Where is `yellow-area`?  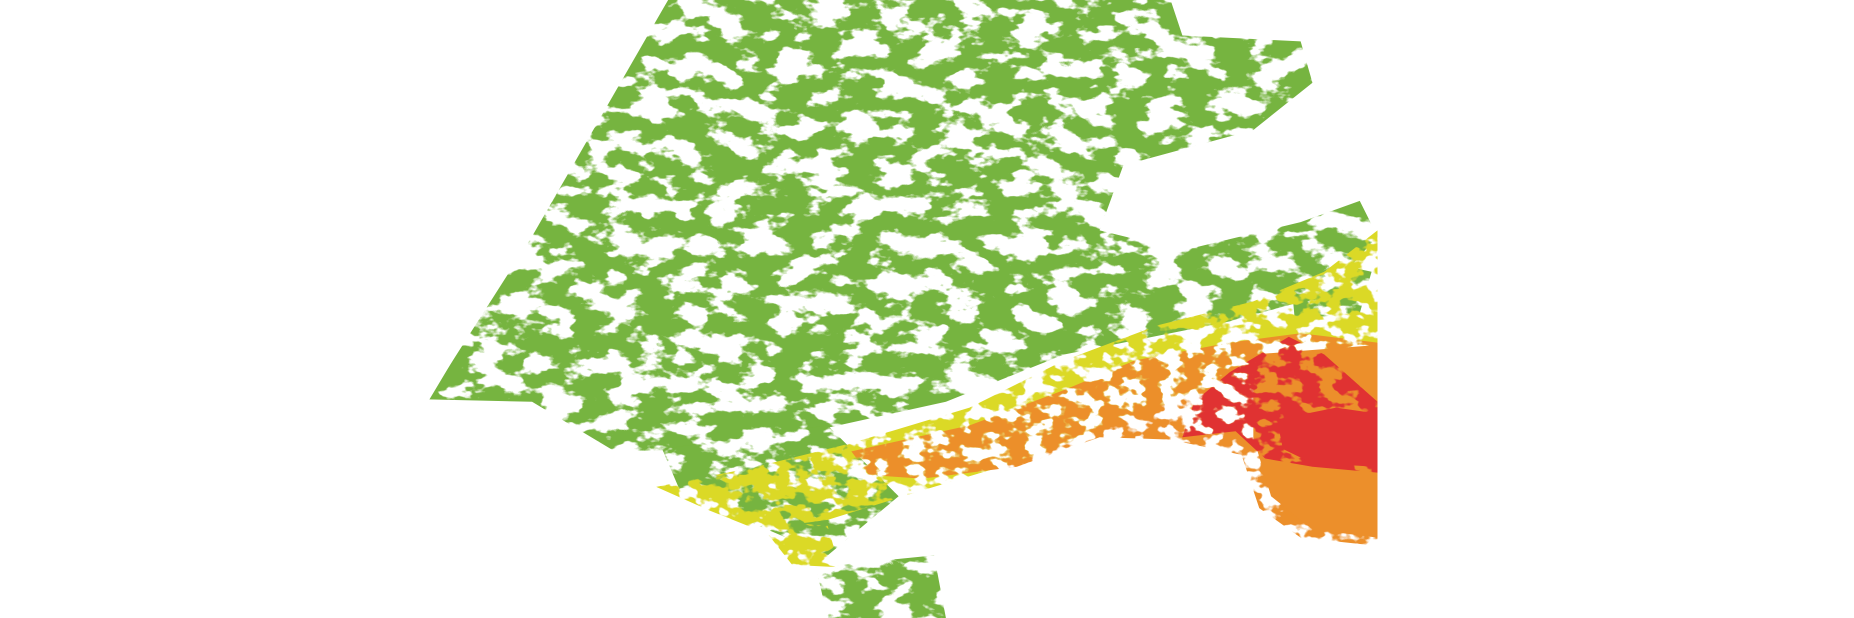
yellow-area is located at coordinates (798, 543).